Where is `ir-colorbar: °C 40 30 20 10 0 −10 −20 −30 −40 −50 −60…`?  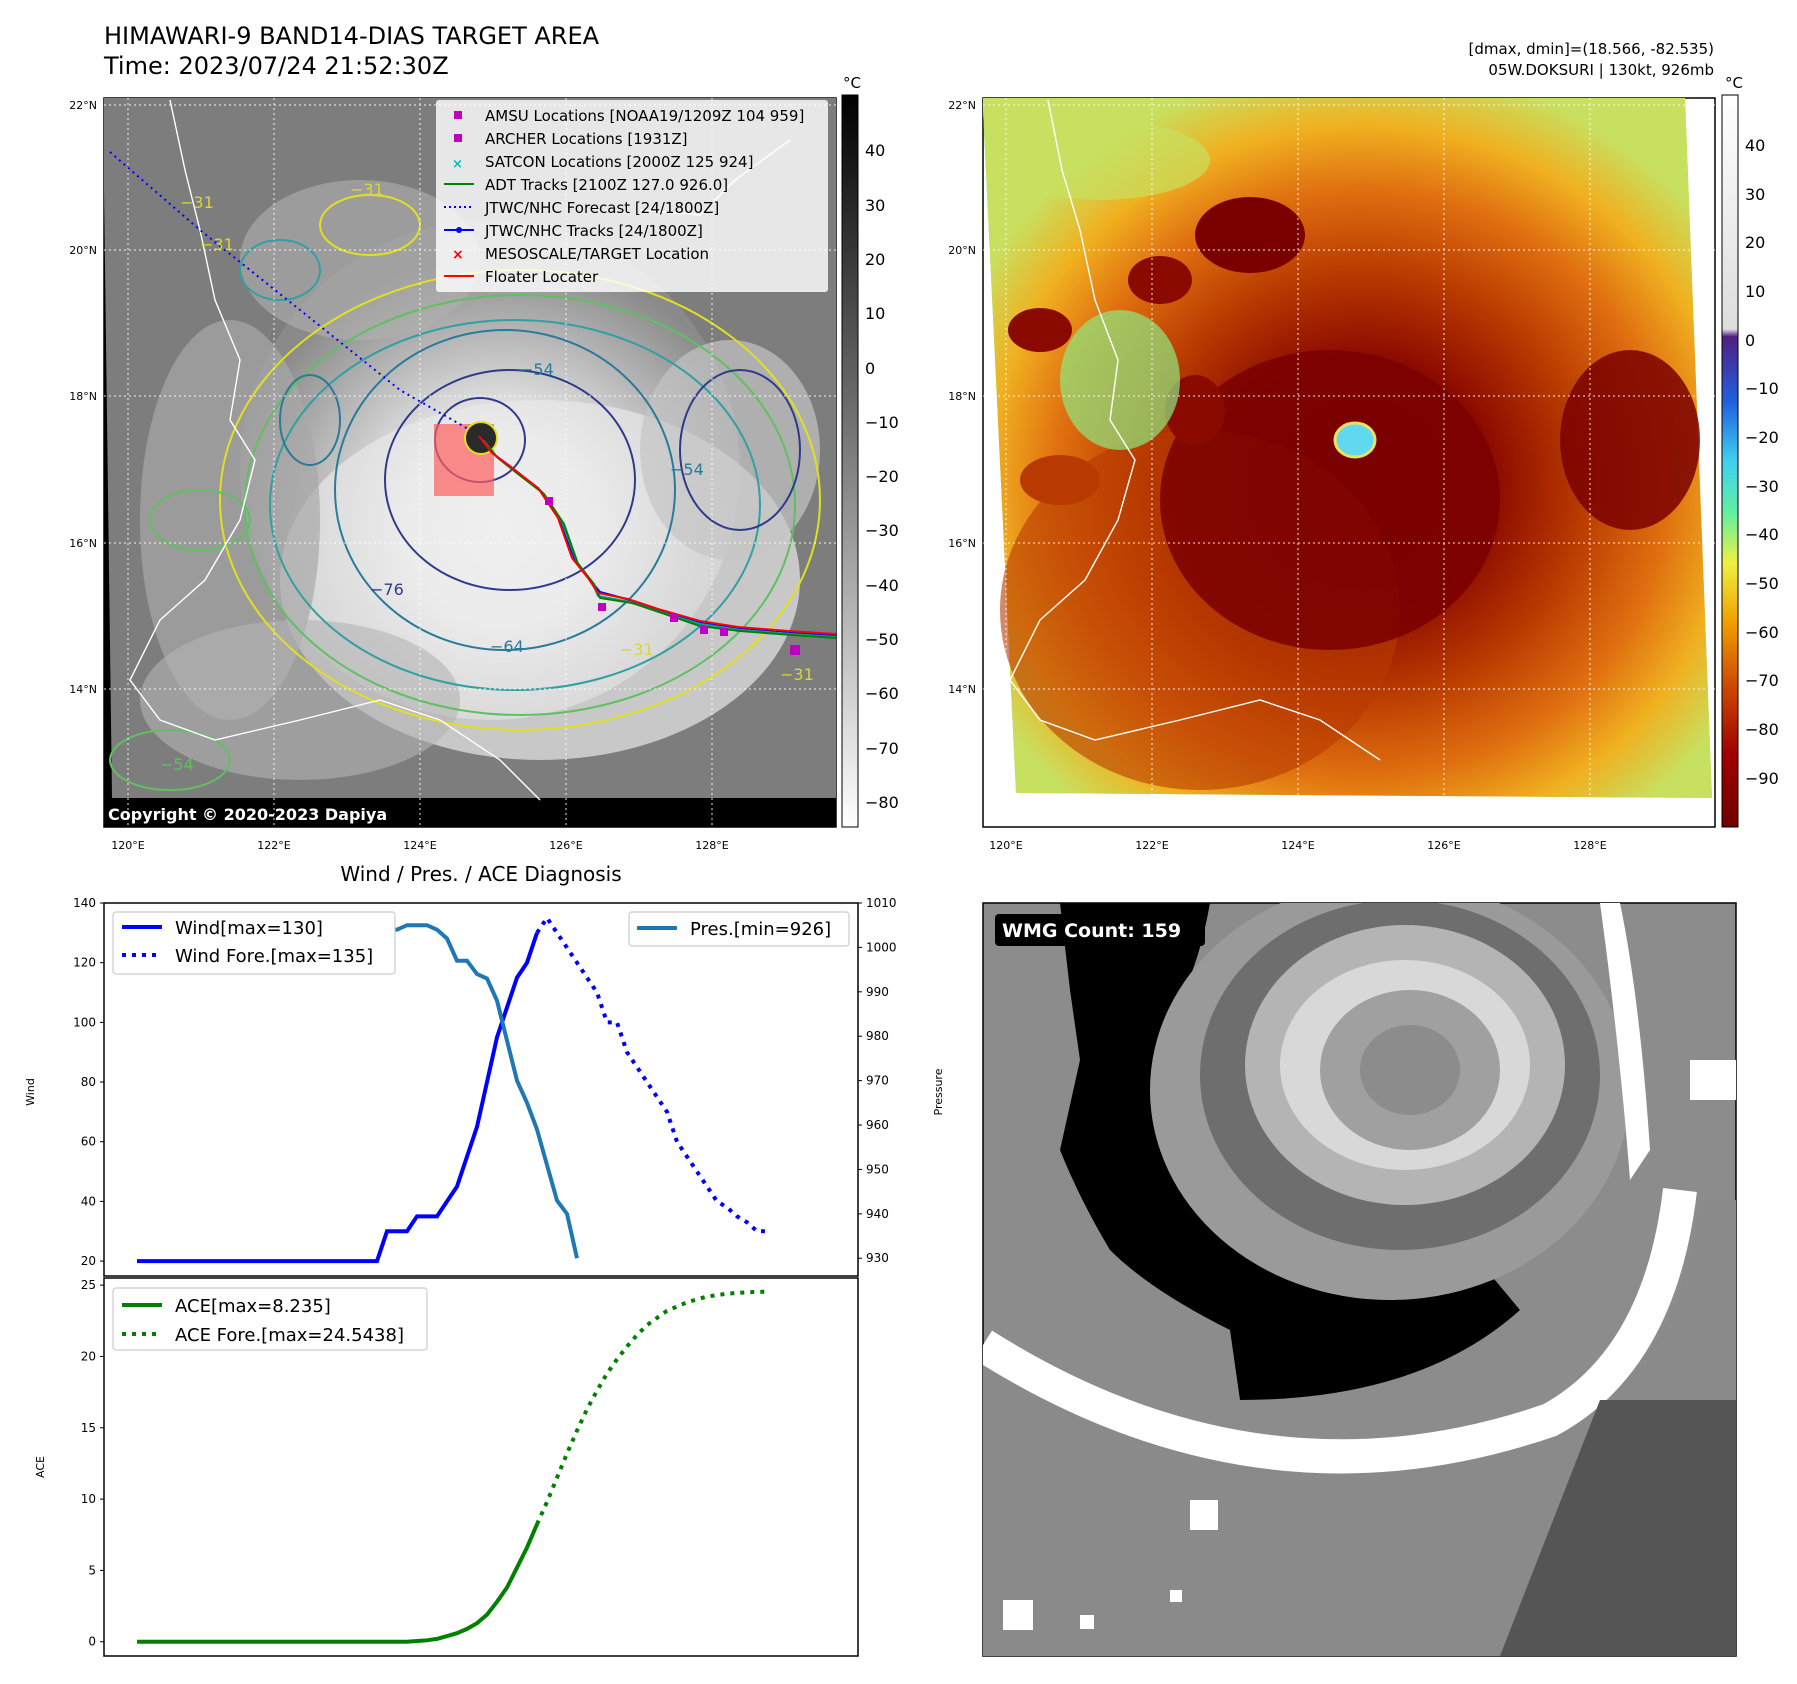 ir-colorbar: °C 40 30 20 10 0 −10 −20 −30 −40 −50 −60… is located at coordinates (870, 451).